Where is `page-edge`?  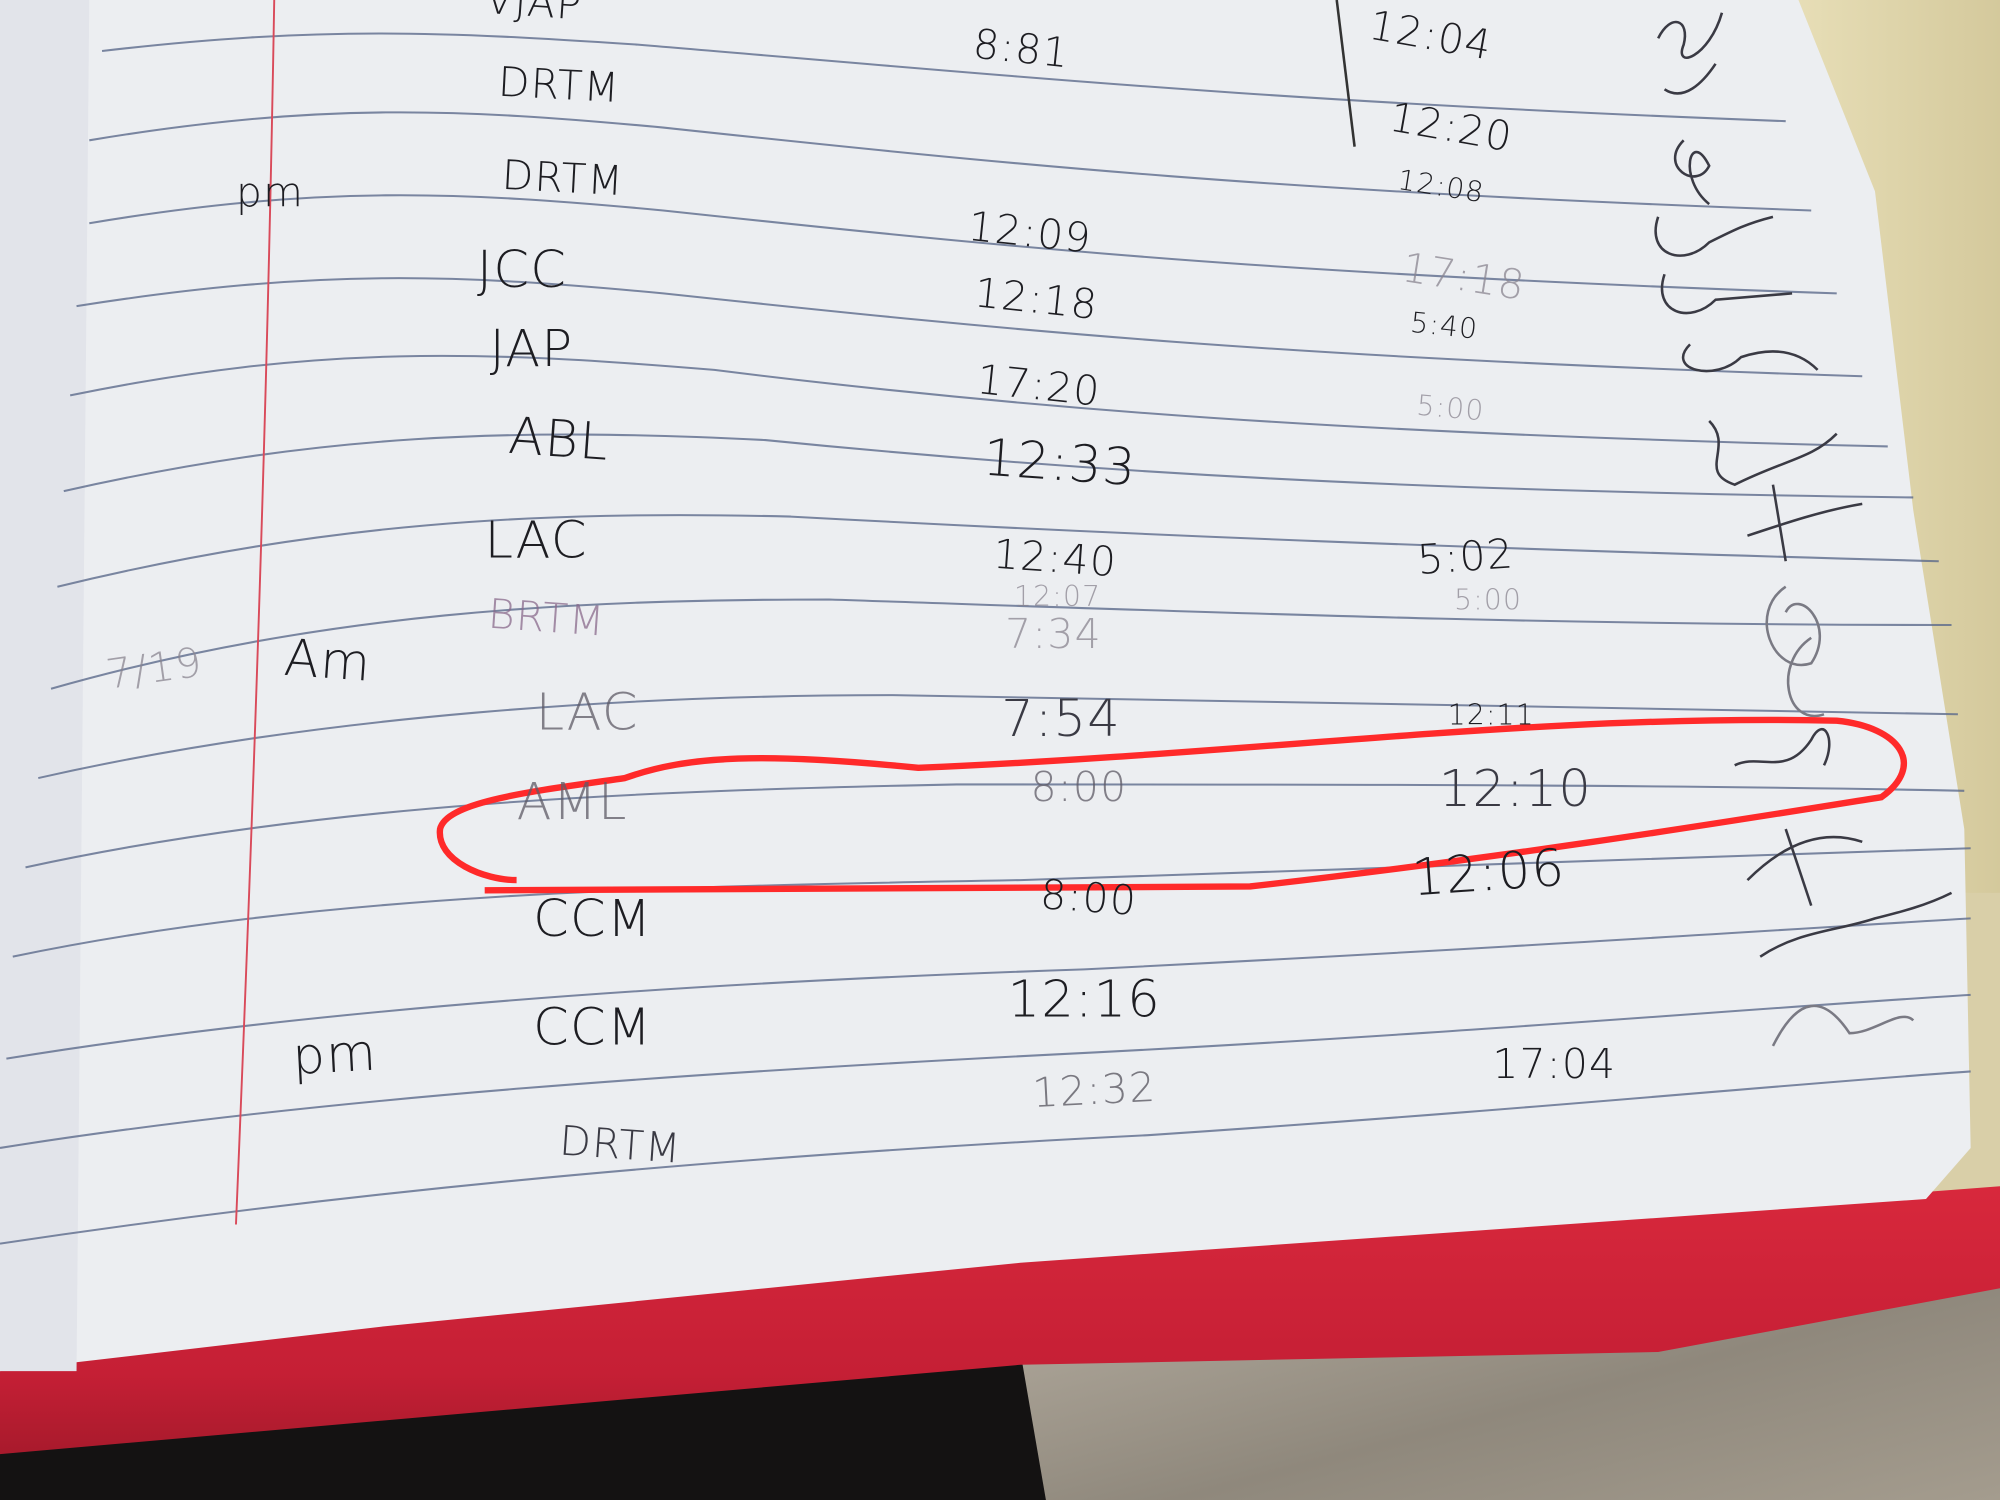 page-edge is located at coordinates (45, 686).